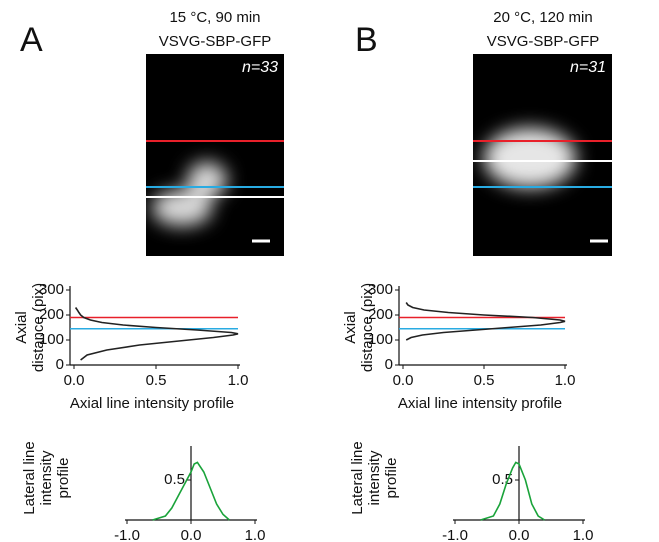 Image resolution: width=659 pixels, height=542 pixels. Describe the element at coordinates (260, 67) in the screenshot. I see `n-label: n=33` at that location.